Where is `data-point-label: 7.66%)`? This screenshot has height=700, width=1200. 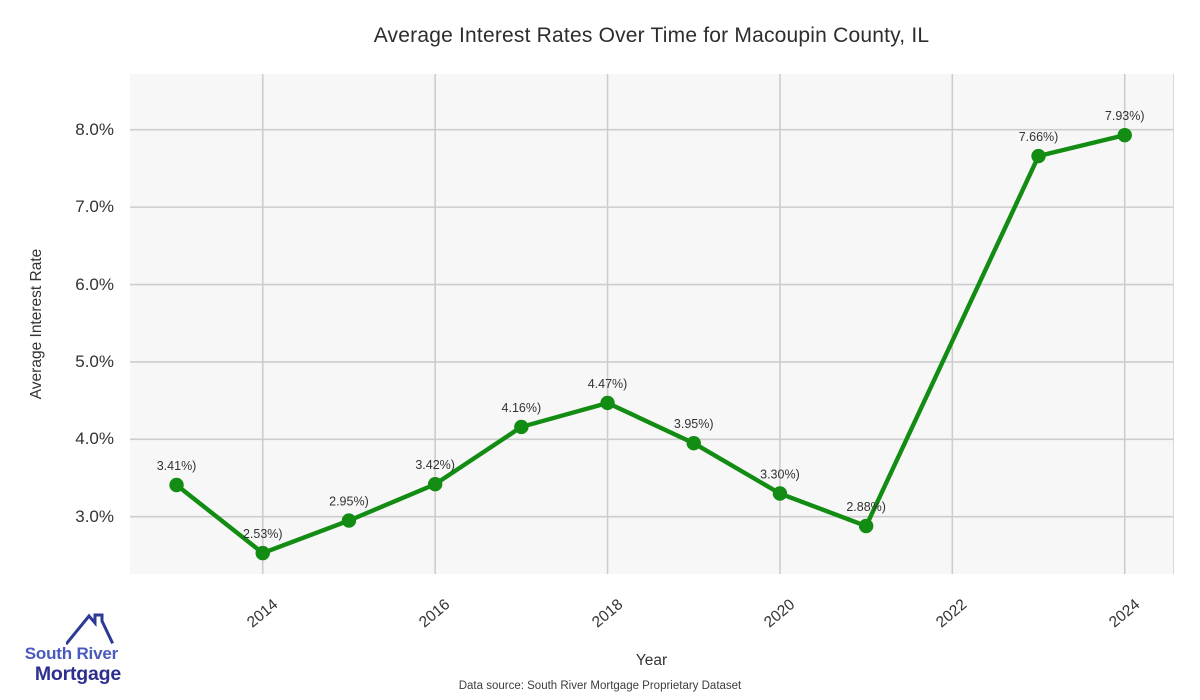 data-point-label: 7.66%) is located at coordinates (1039, 137).